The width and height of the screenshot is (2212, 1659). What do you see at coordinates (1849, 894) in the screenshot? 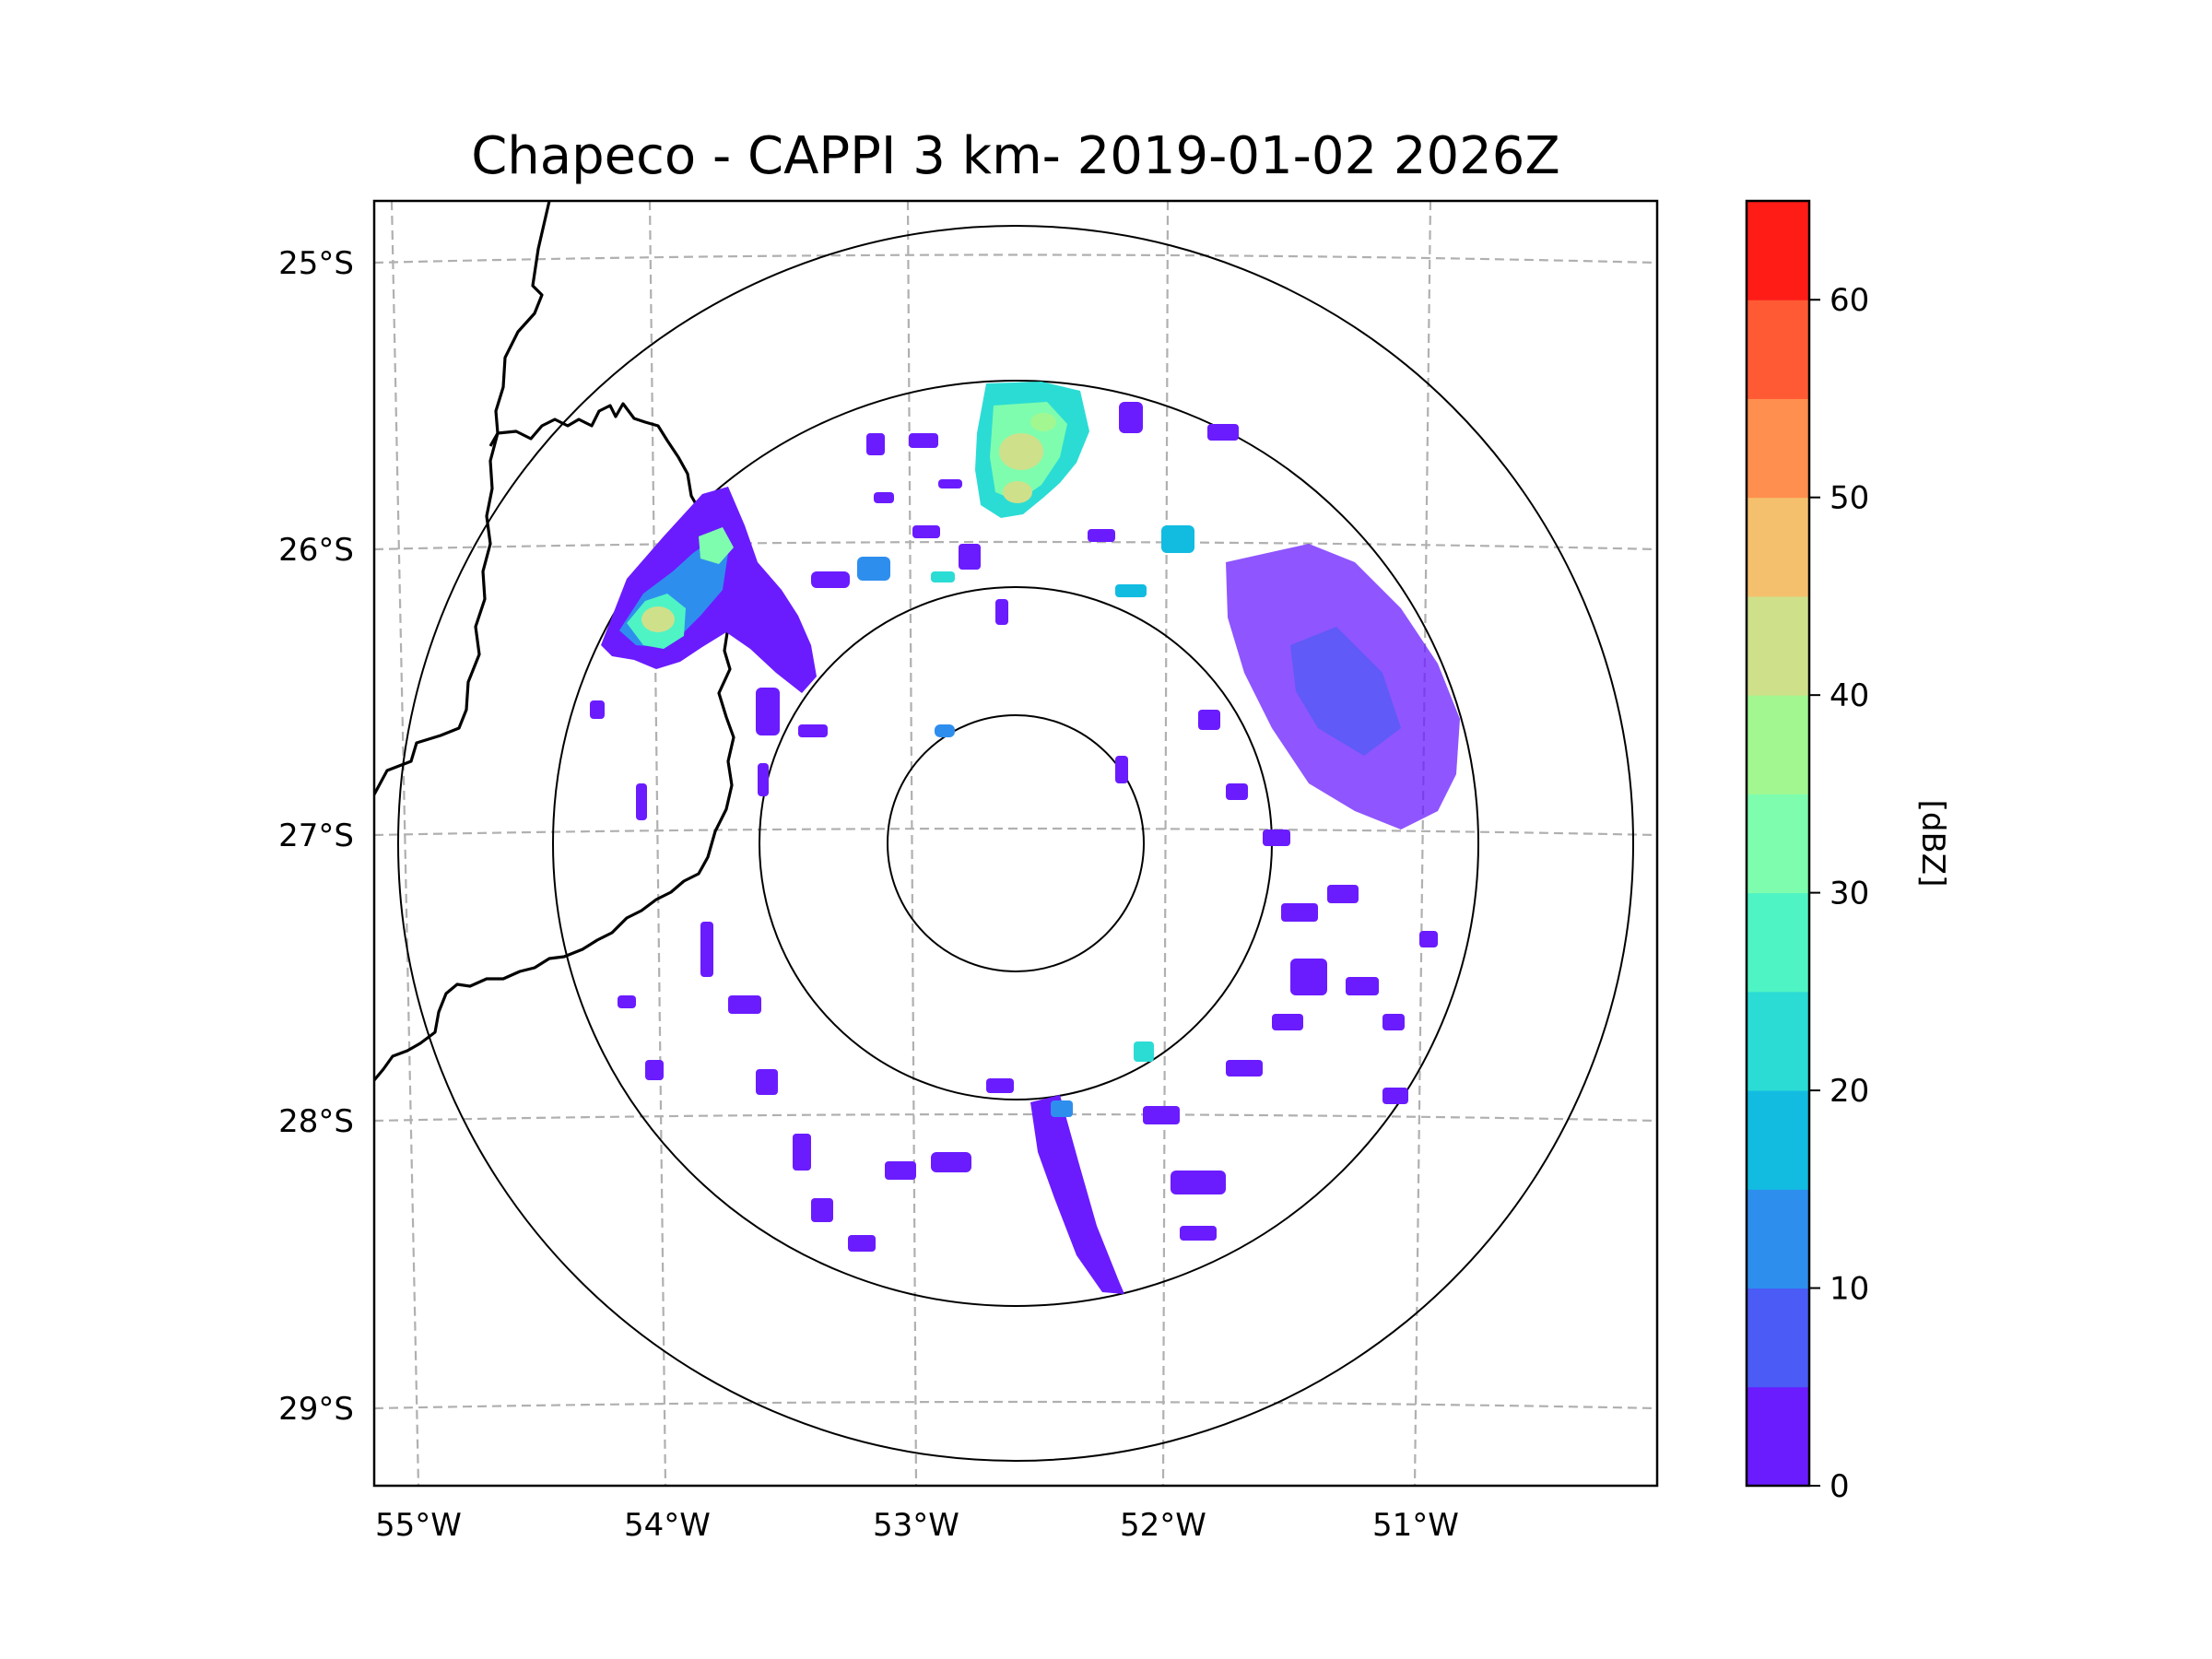
I see `colorbar-tick-label-3: 30` at bounding box center [1849, 894].